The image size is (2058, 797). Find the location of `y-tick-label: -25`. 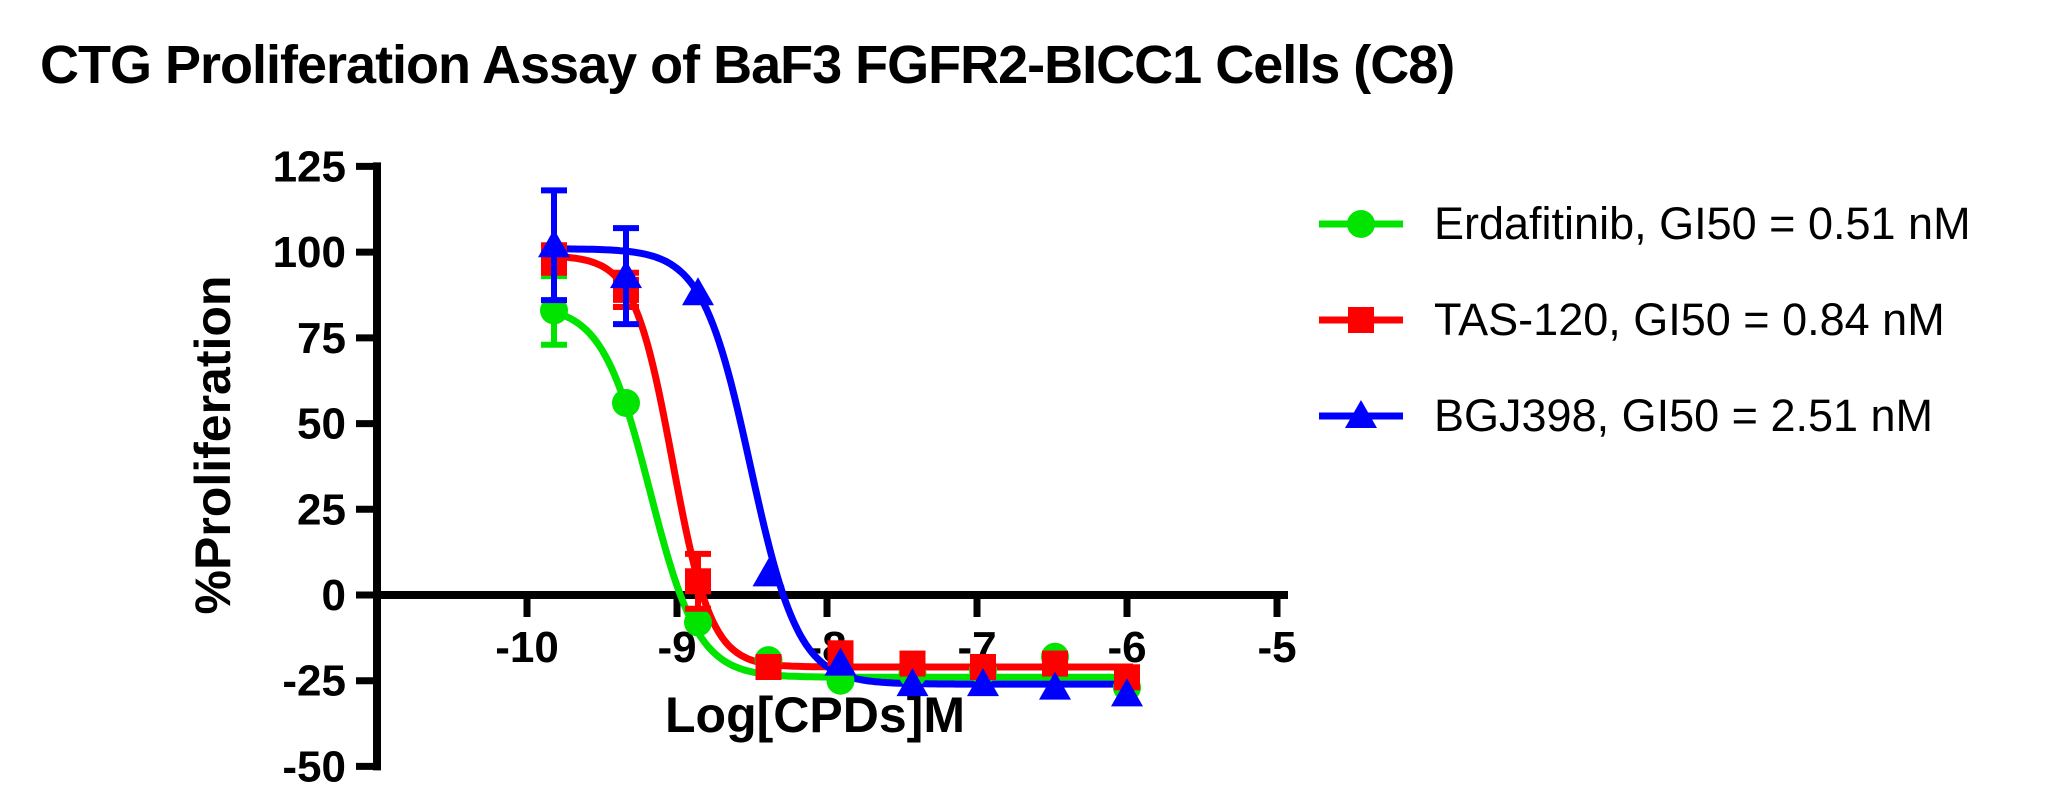

y-tick-label: -25 is located at coordinates (314, 681).